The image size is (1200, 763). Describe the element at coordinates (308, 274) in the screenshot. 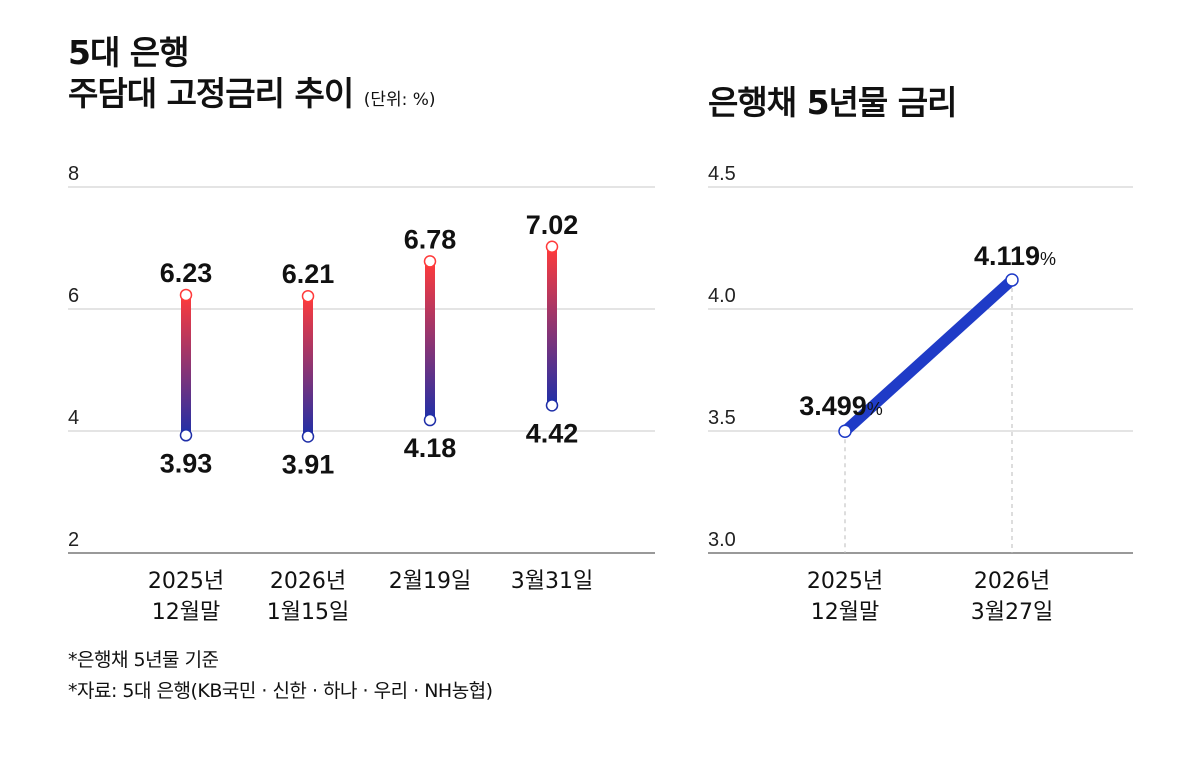

I see `high-value-label: 6.21` at that location.